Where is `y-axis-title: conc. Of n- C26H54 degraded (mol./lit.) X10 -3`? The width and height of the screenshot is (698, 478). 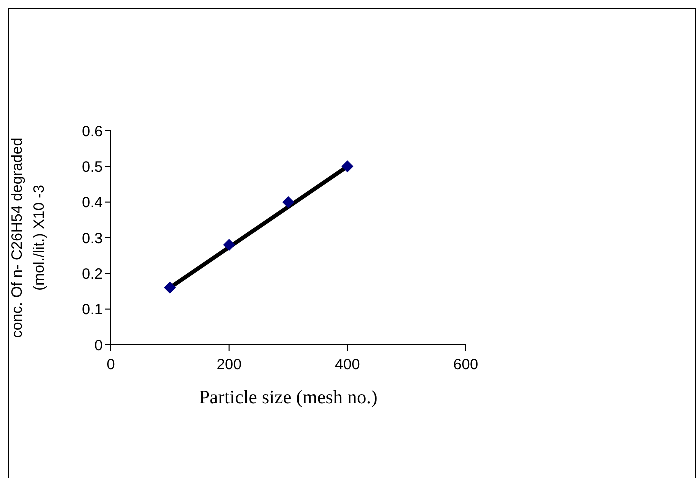
y-axis-title: conc. Of n- C26H54 degraded (mol./lit.) X10 -3 is located at coordinates (28, 238).